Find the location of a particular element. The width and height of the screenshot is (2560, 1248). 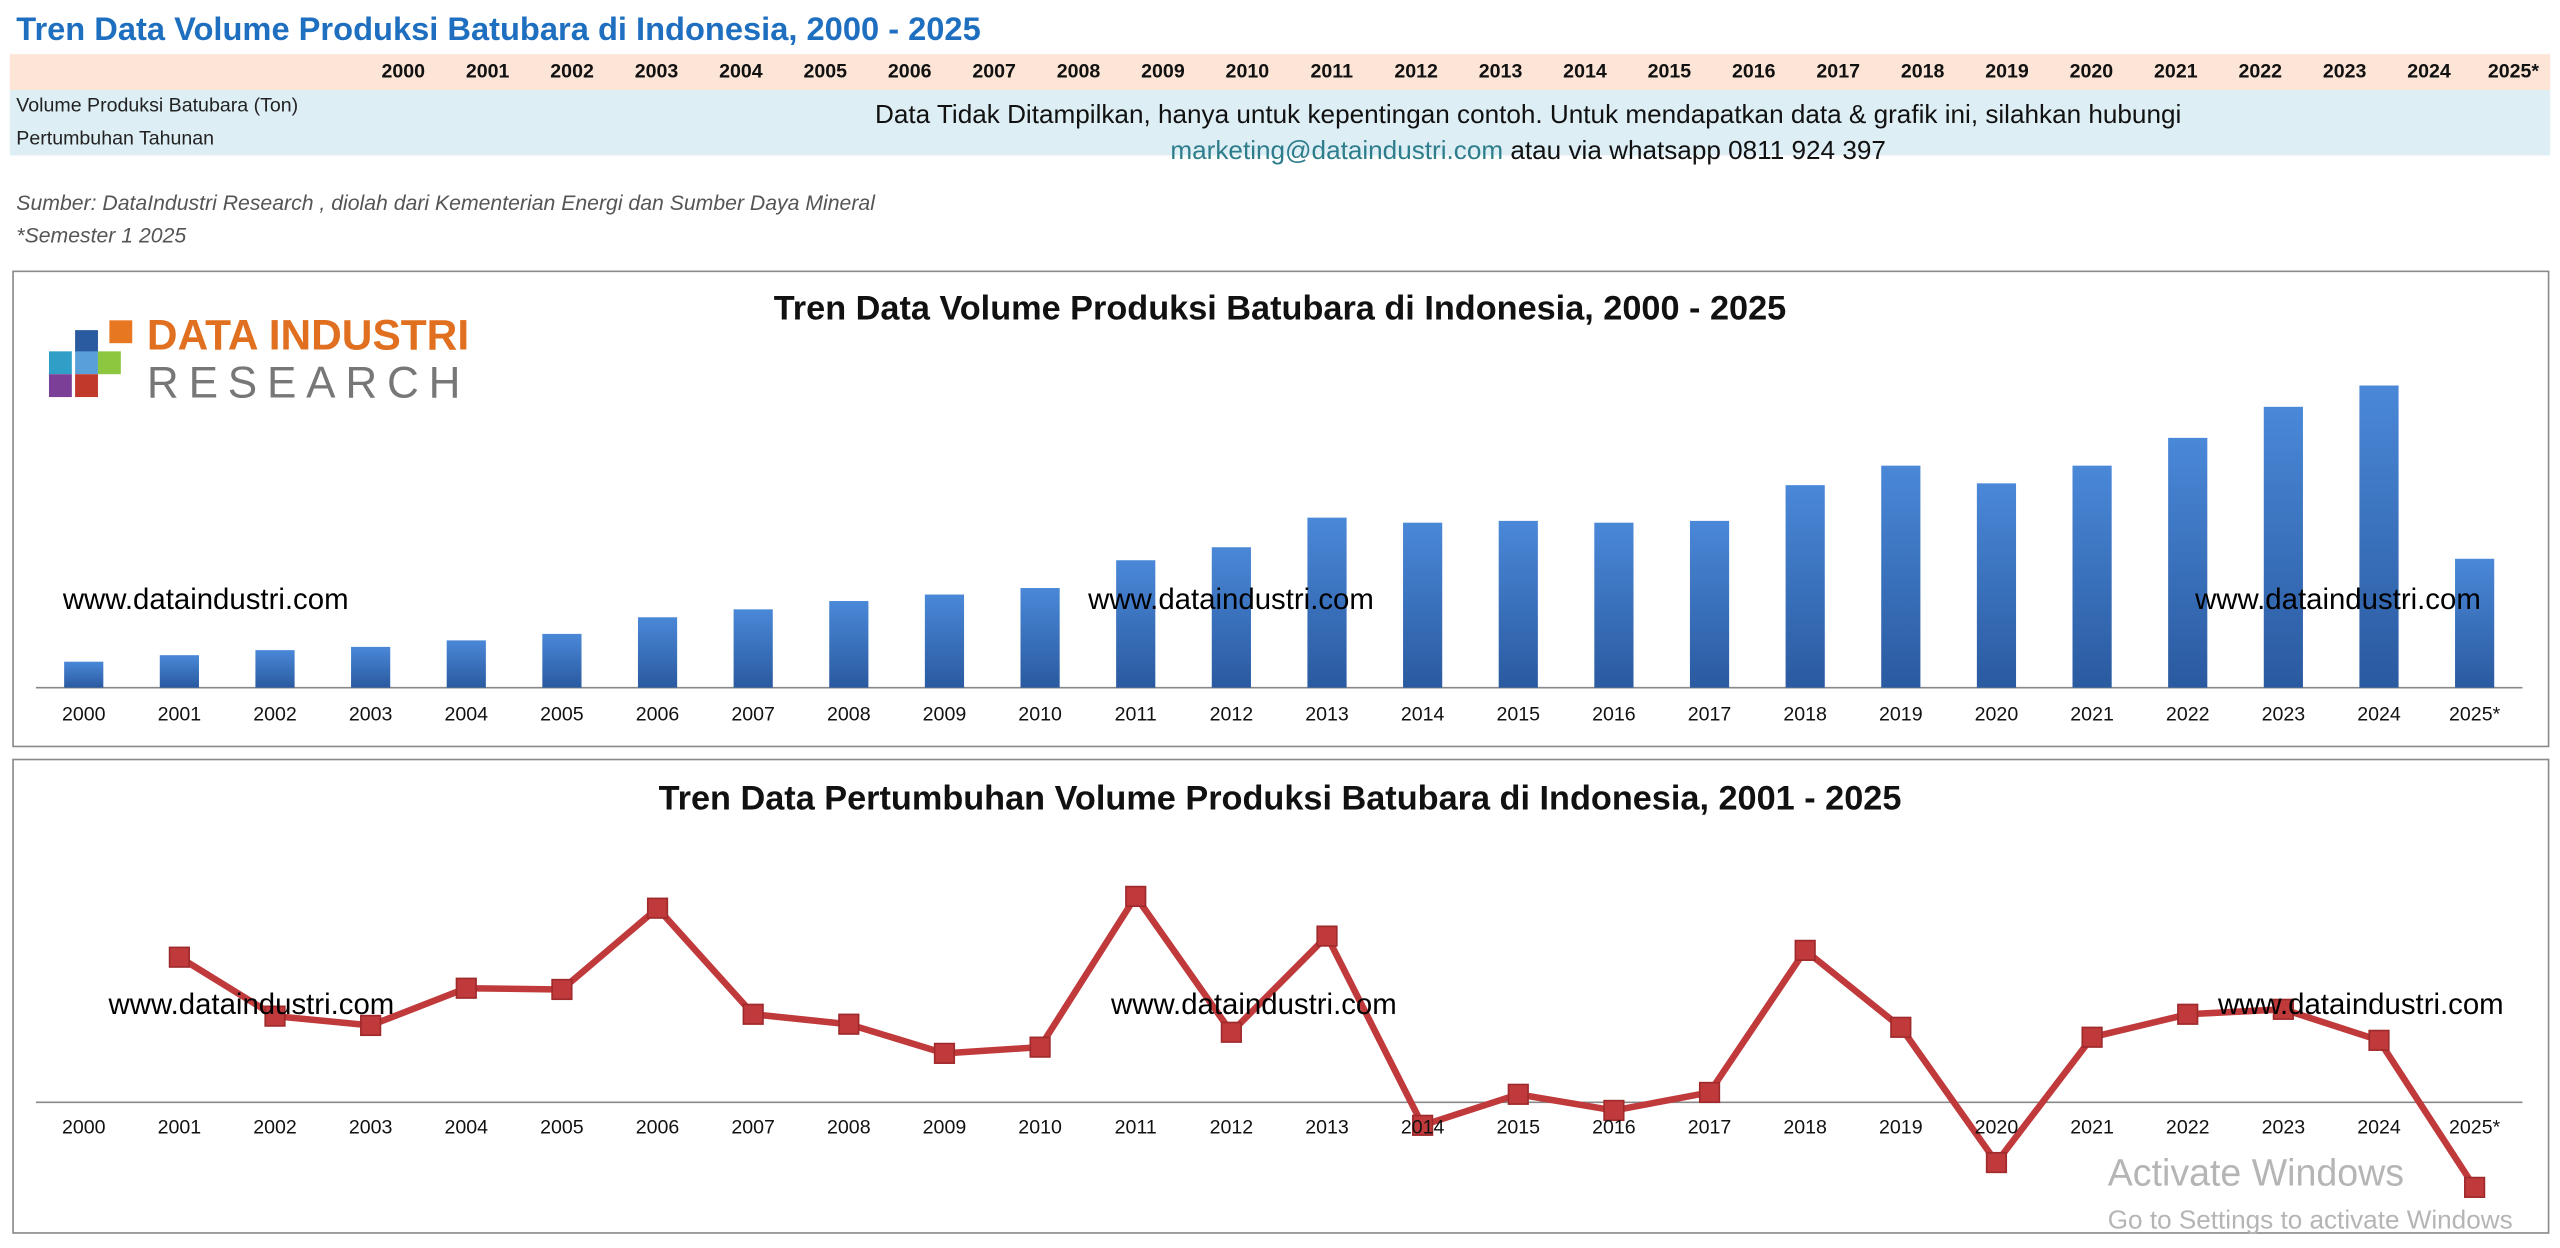

x-tick-label: 2014 is located at coordinates (1423, 1128).